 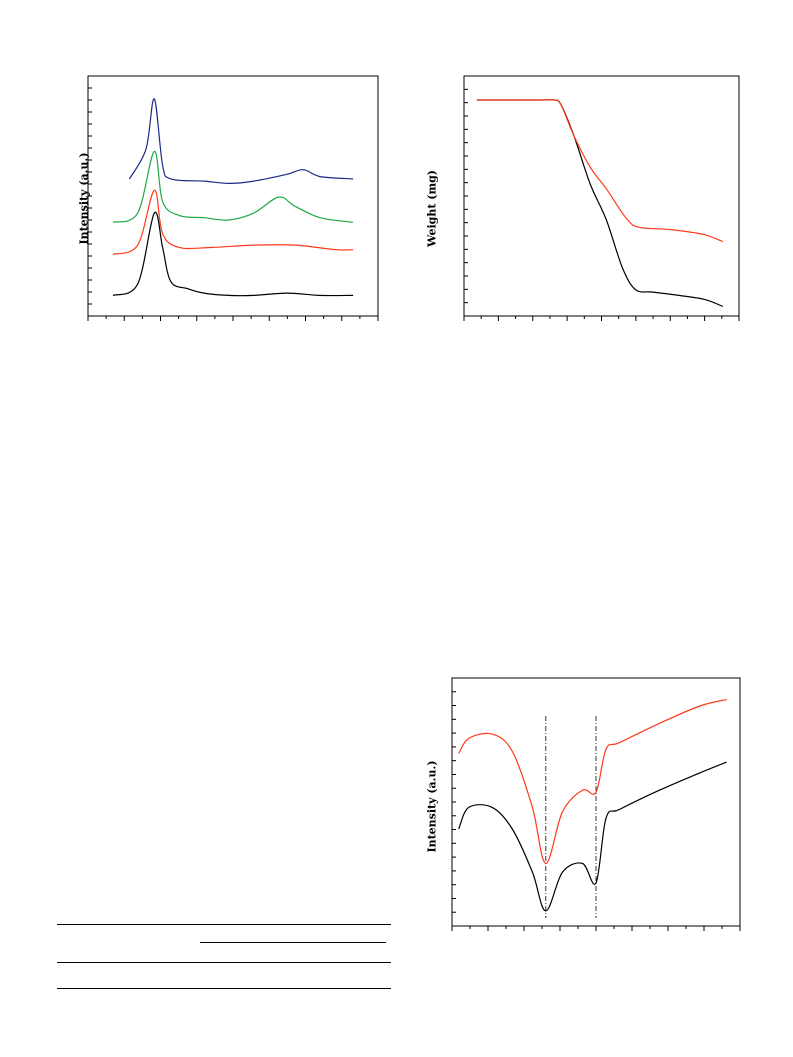 I want to click on tga-frame, so click(x=601, y=196).